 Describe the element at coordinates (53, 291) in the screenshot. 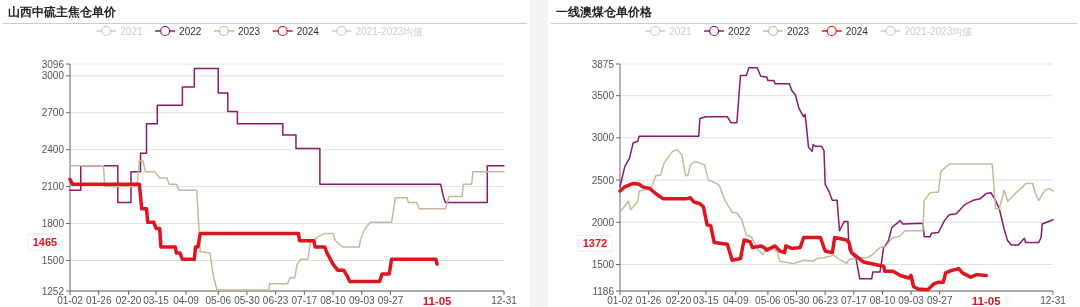

I see `y-tick-label: 1252` at that location.